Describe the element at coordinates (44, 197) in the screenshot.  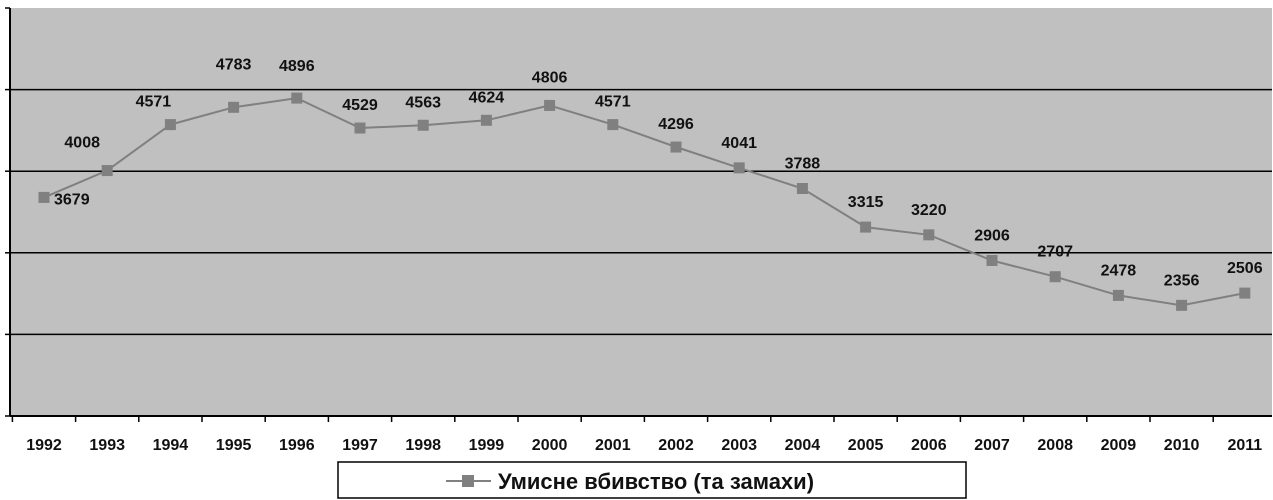
I see `data-point-1992` at that location.